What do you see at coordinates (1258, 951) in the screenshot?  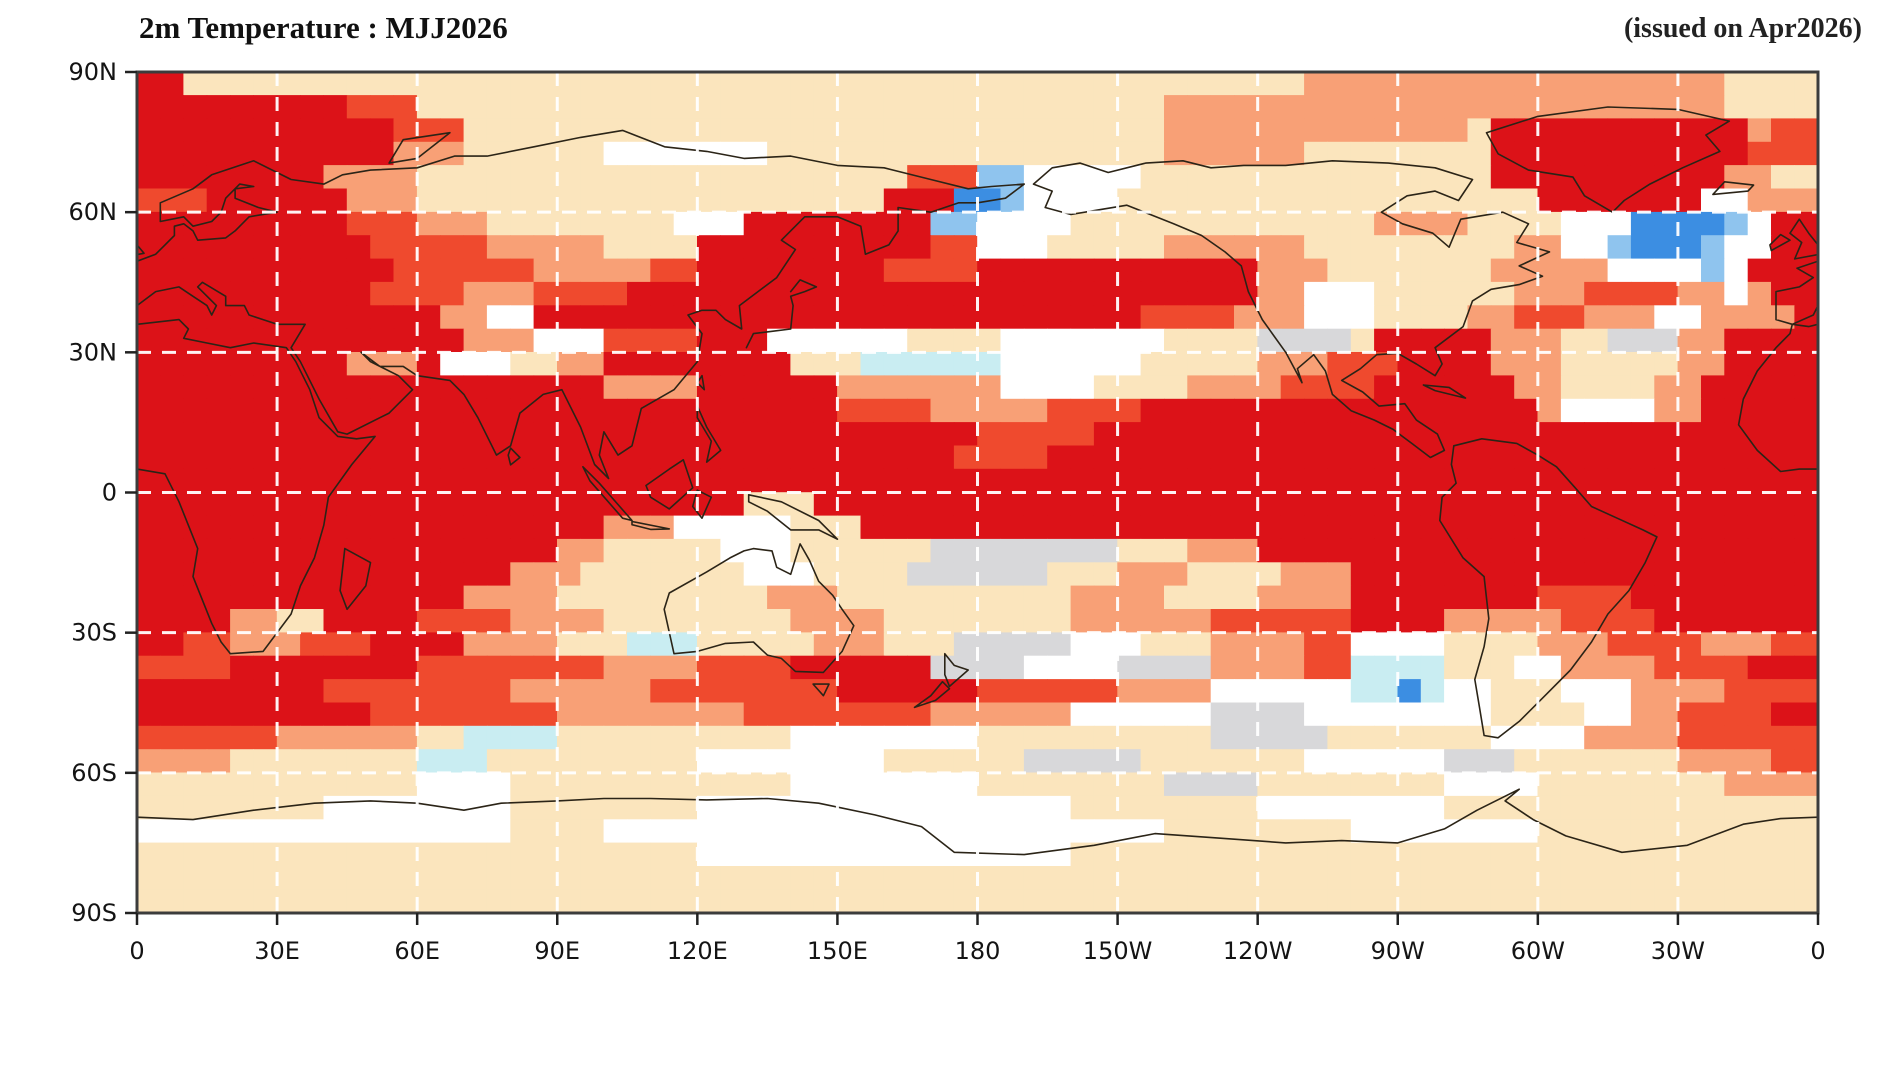 I see `x-tick-label: 120W` at bounding box center [1258, 951].